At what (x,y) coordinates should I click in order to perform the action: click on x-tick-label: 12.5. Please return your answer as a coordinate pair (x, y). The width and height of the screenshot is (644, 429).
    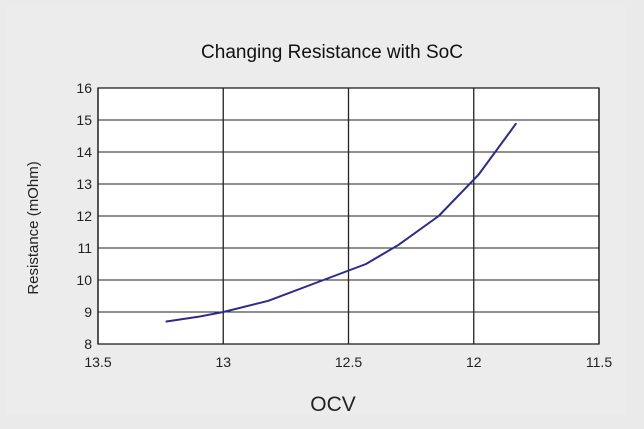
    Looking at the image, I should click on (348, 362).